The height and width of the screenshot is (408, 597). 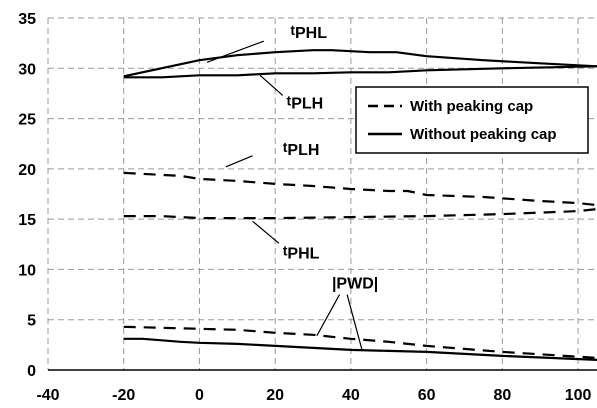 What do you see at coordinates (275, 395) in the screenshot?
I see `x-tick-label: 20` at bounding box center [275, 395].